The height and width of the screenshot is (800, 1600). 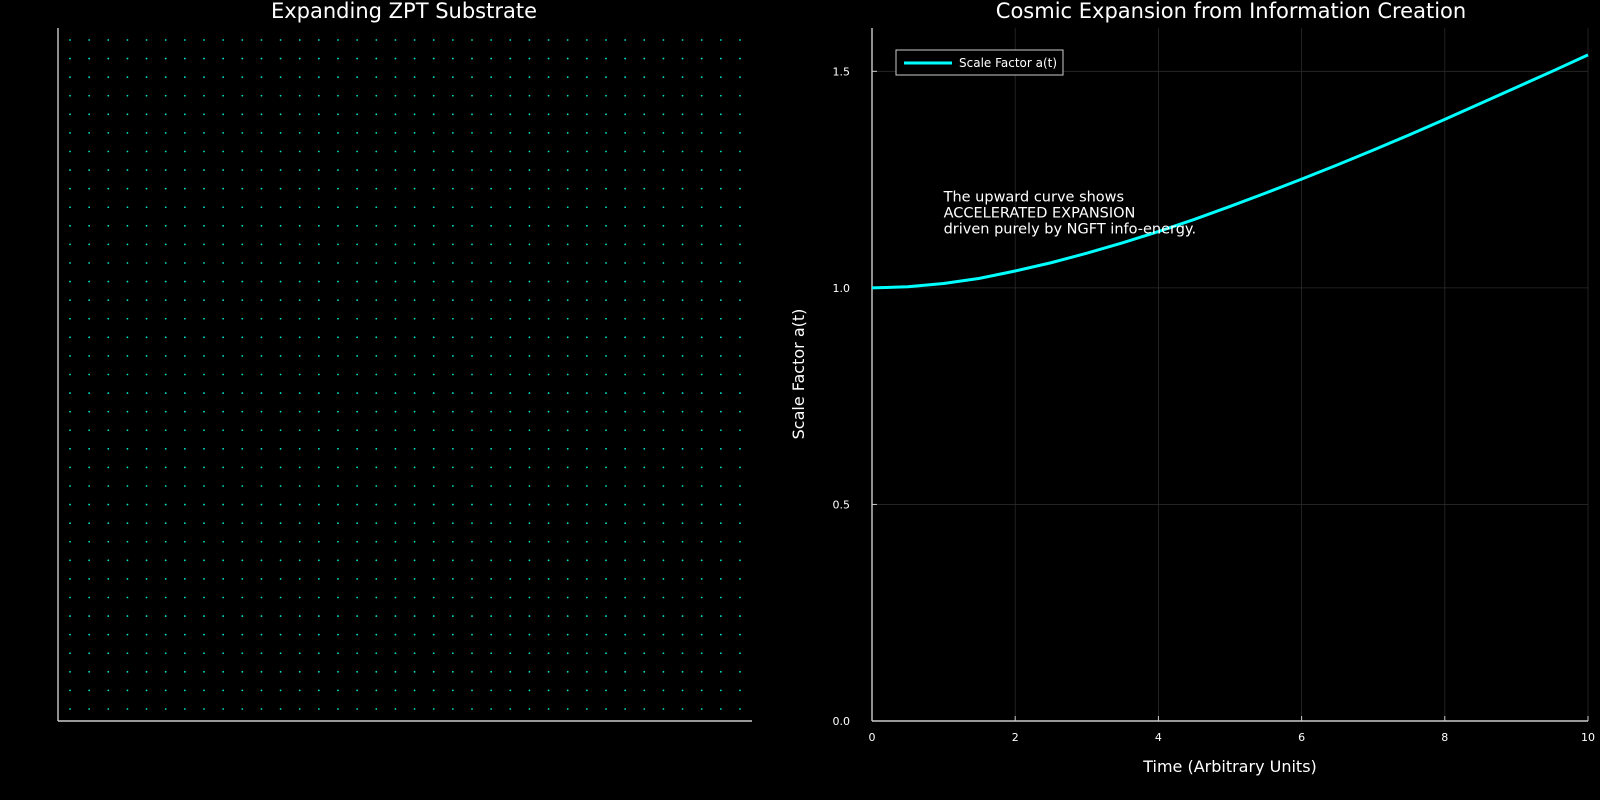 What do you see at coordinates (842, 71) in the screenshot?
I see `y-tick-label: 1.5` at bounding box center [842, 71].